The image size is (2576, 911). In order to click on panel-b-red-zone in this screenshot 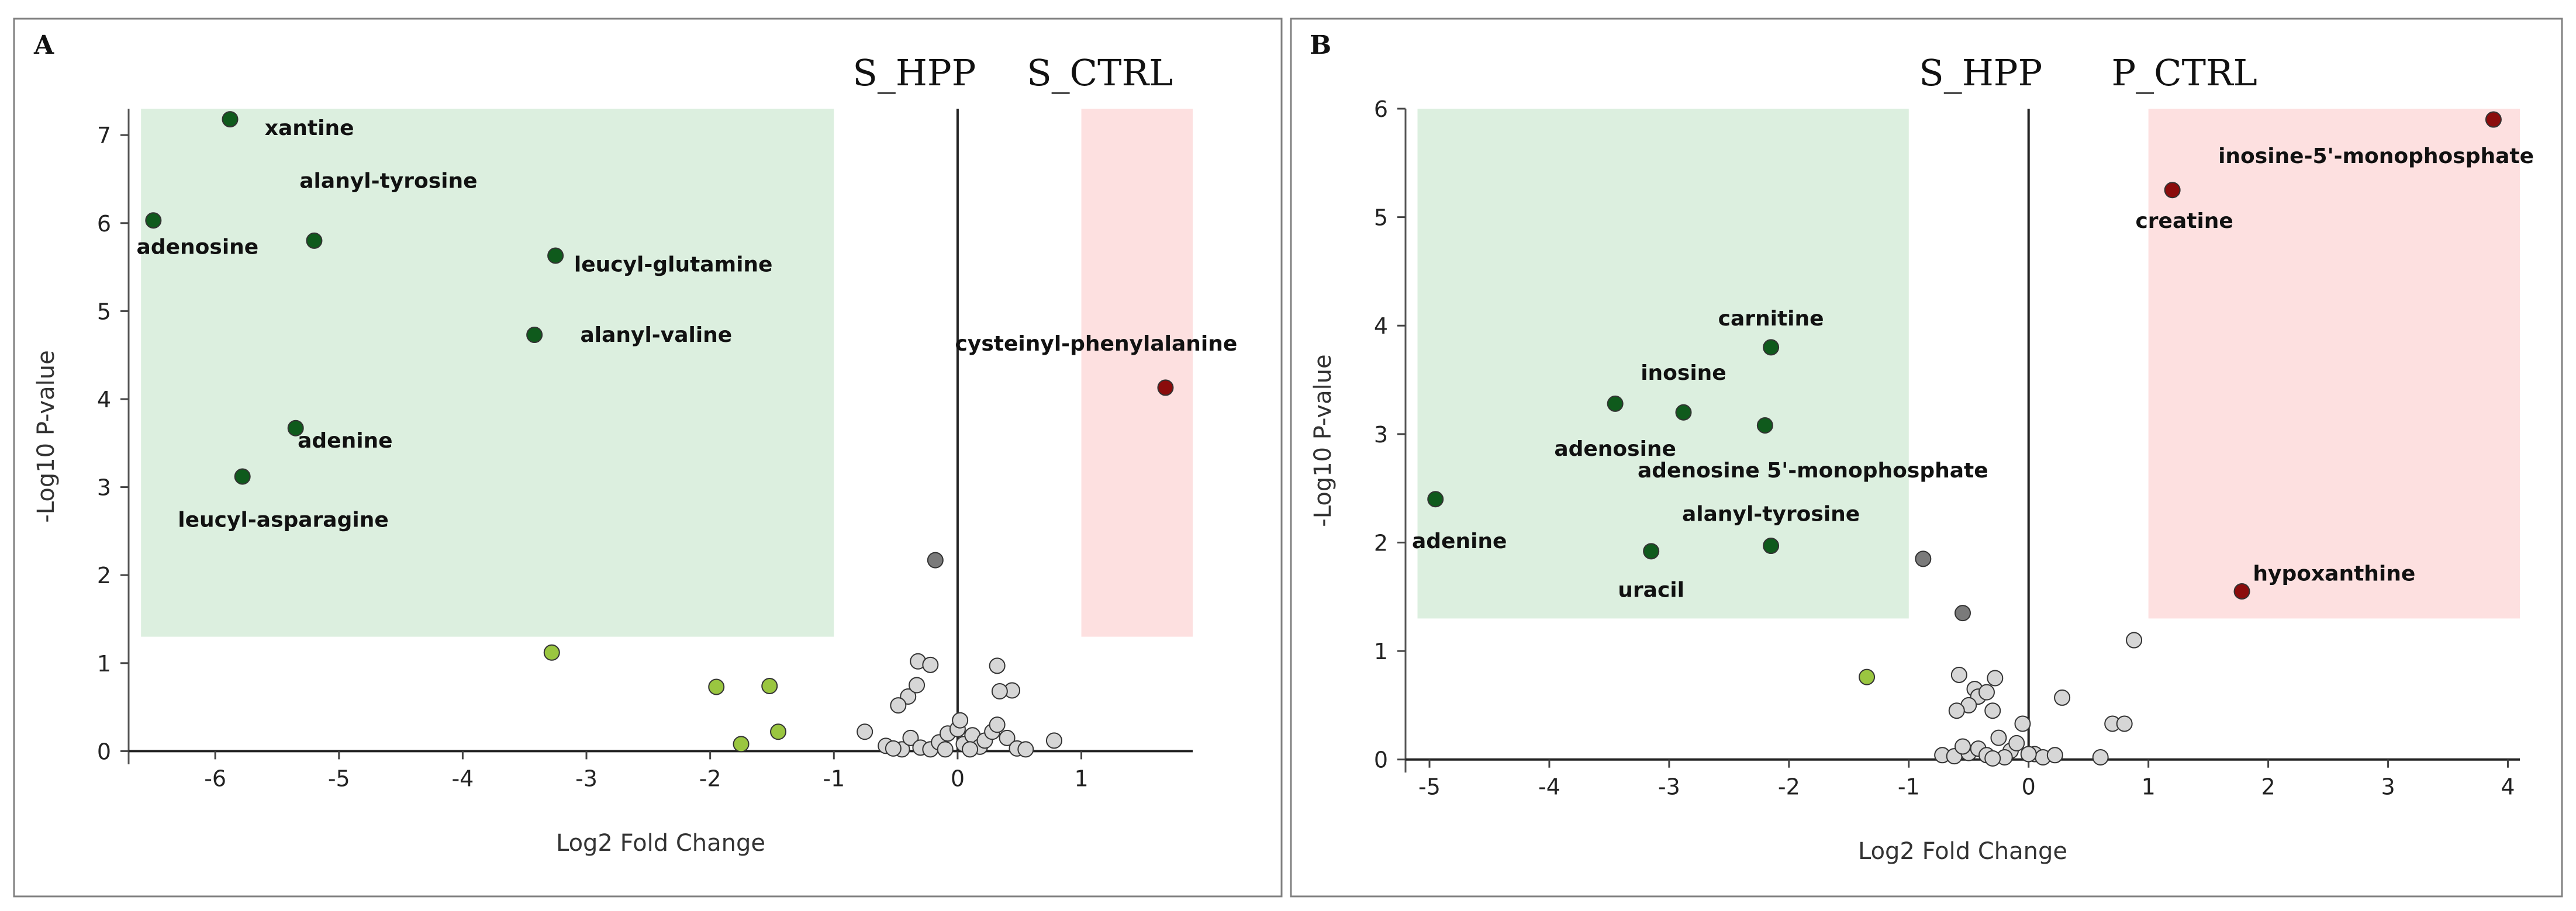, I will do `click(2334, 364)`.